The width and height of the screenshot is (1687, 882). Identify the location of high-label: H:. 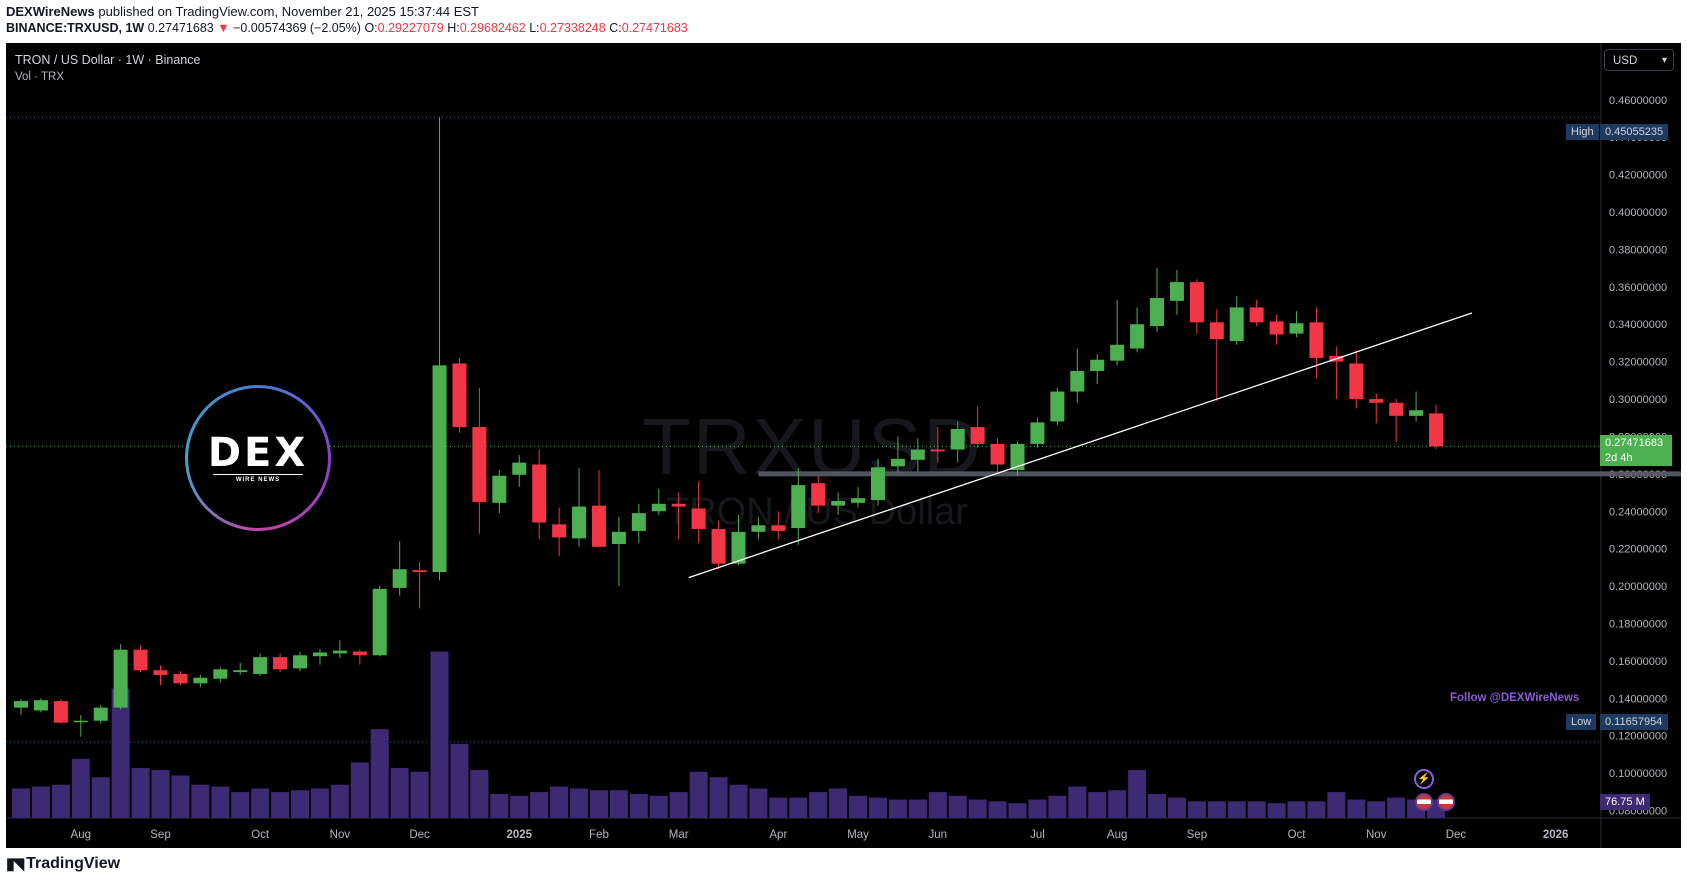
(453, 28).